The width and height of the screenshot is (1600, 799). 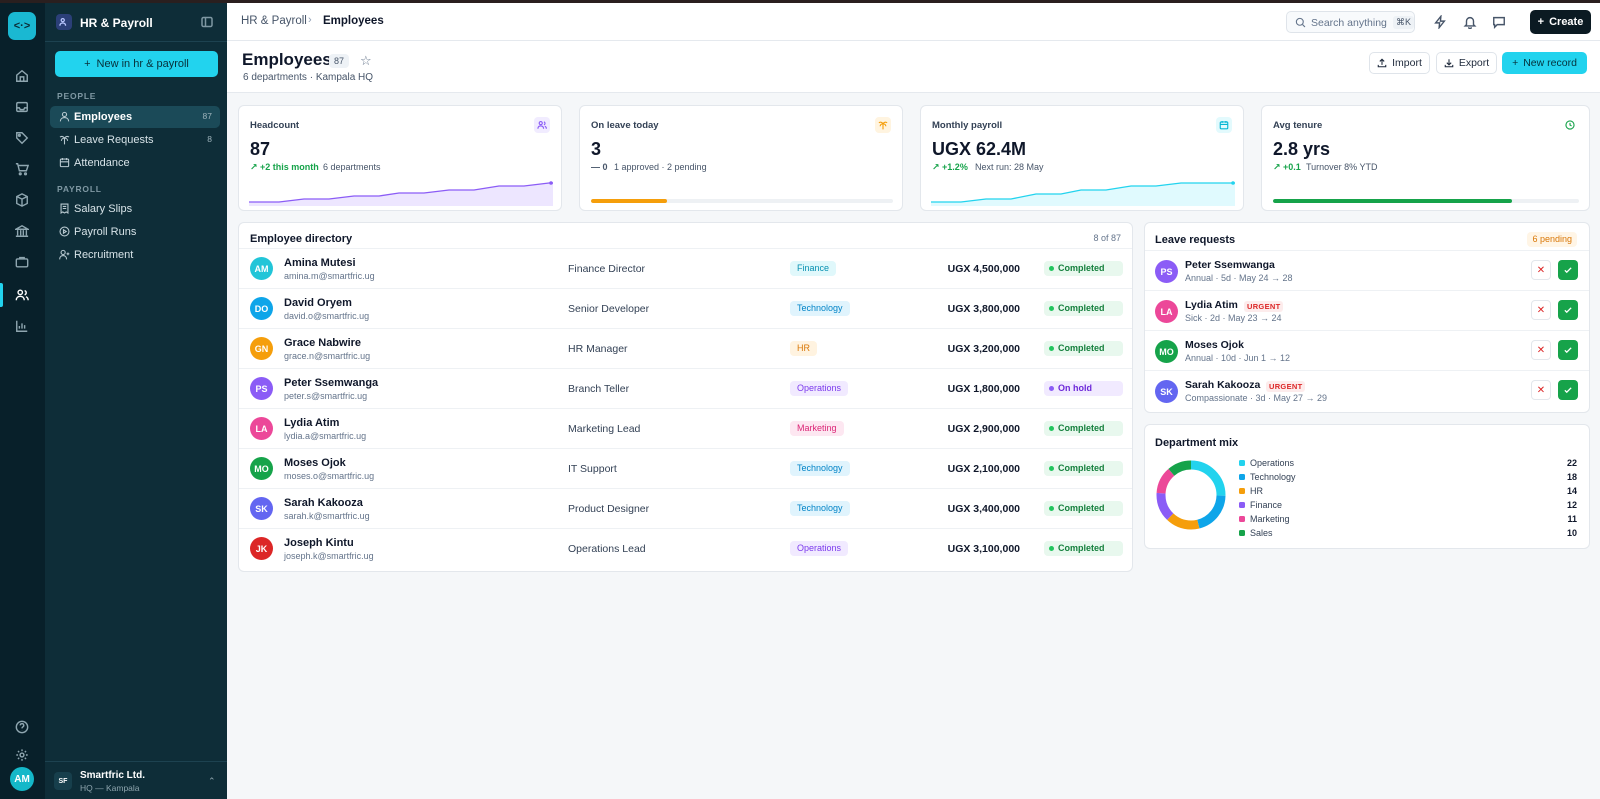 What do you see at coordinates (1075, 388) in the screenshot?
I see `status-label: On hold` at bounding box center [1075, 388].